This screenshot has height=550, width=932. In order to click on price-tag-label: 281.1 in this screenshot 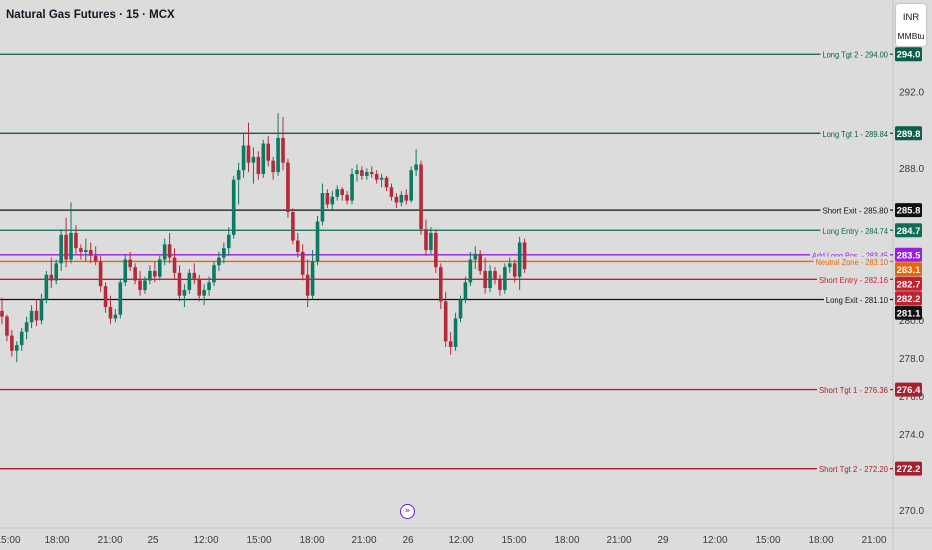, I will do `click(909, 313)`.